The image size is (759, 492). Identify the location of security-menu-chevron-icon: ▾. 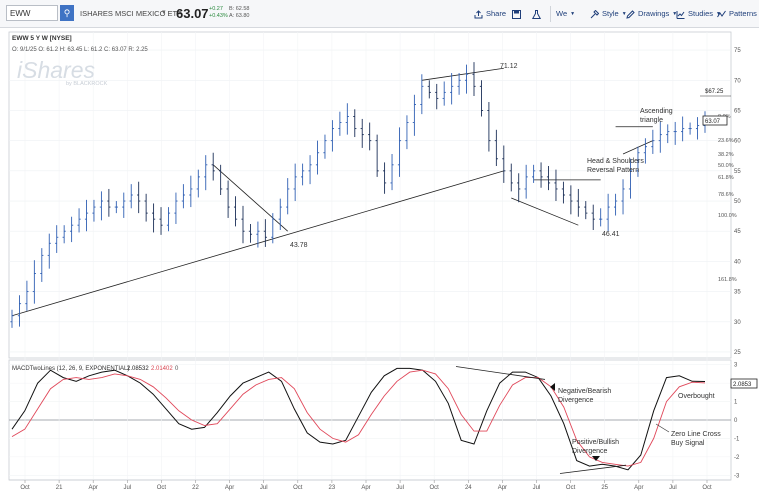
(164, 12).